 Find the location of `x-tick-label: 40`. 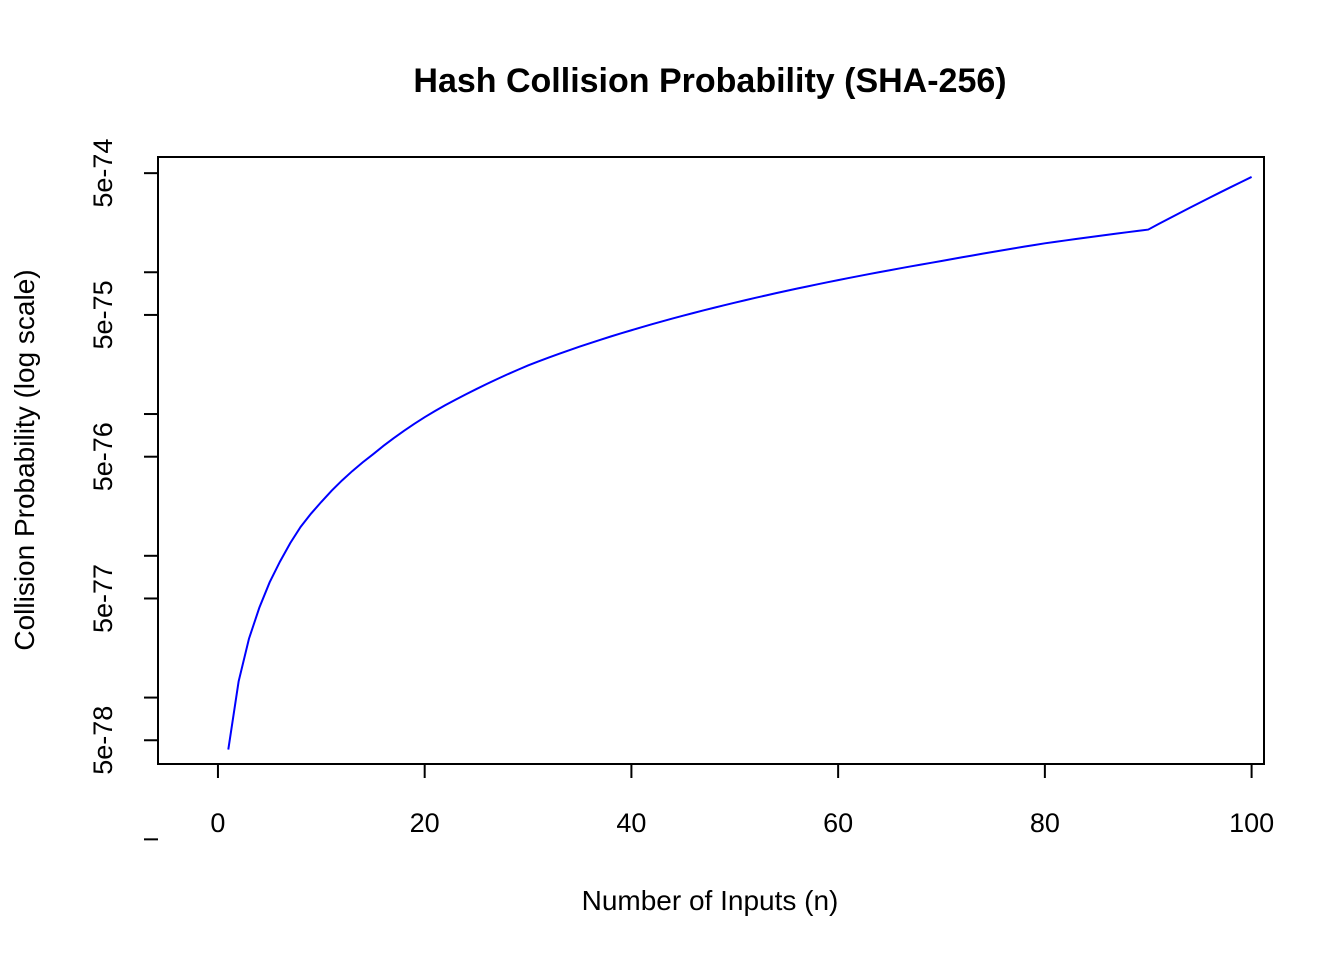

x-tick-label: 40 is located at coordinates (631, 823).